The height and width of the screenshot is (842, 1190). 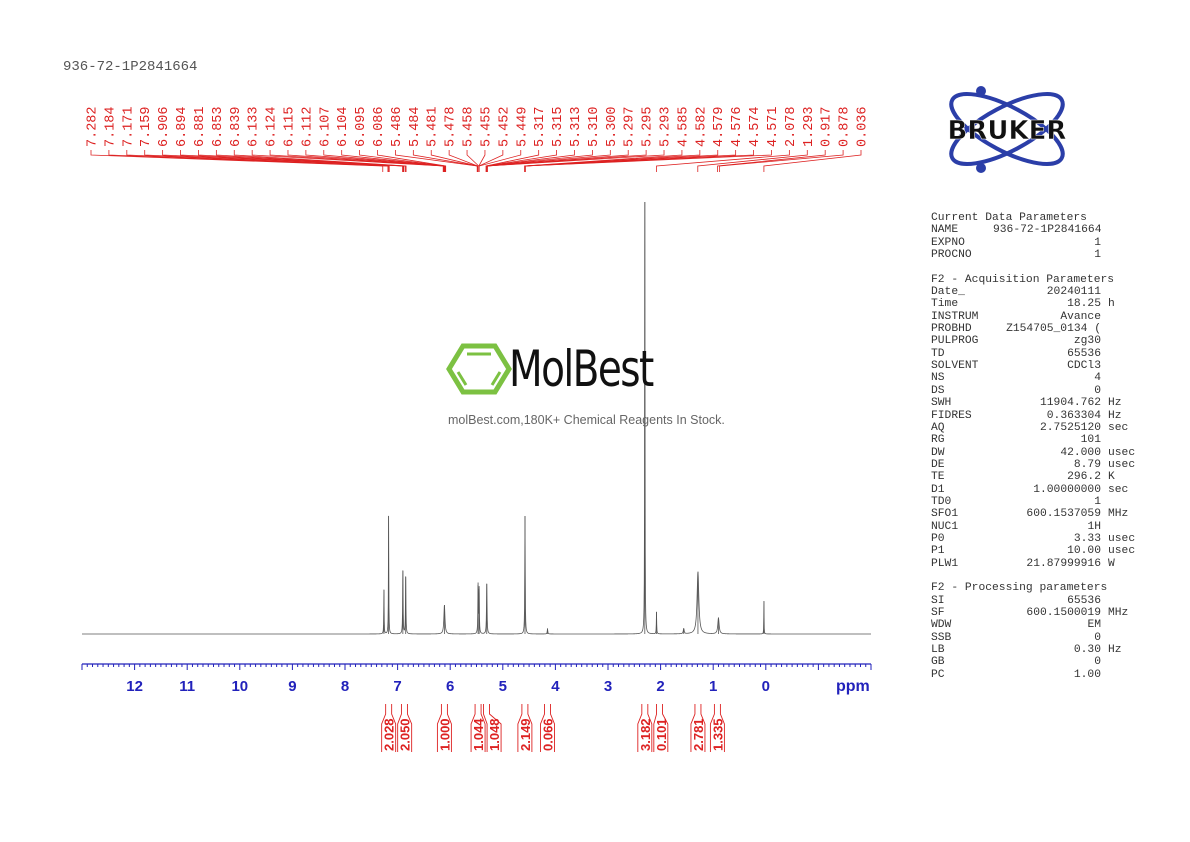 What do you see at coordinates (1097, 501) in the screenshot?
I see `parameter-value: 1` at bounding box center [1097, 501].